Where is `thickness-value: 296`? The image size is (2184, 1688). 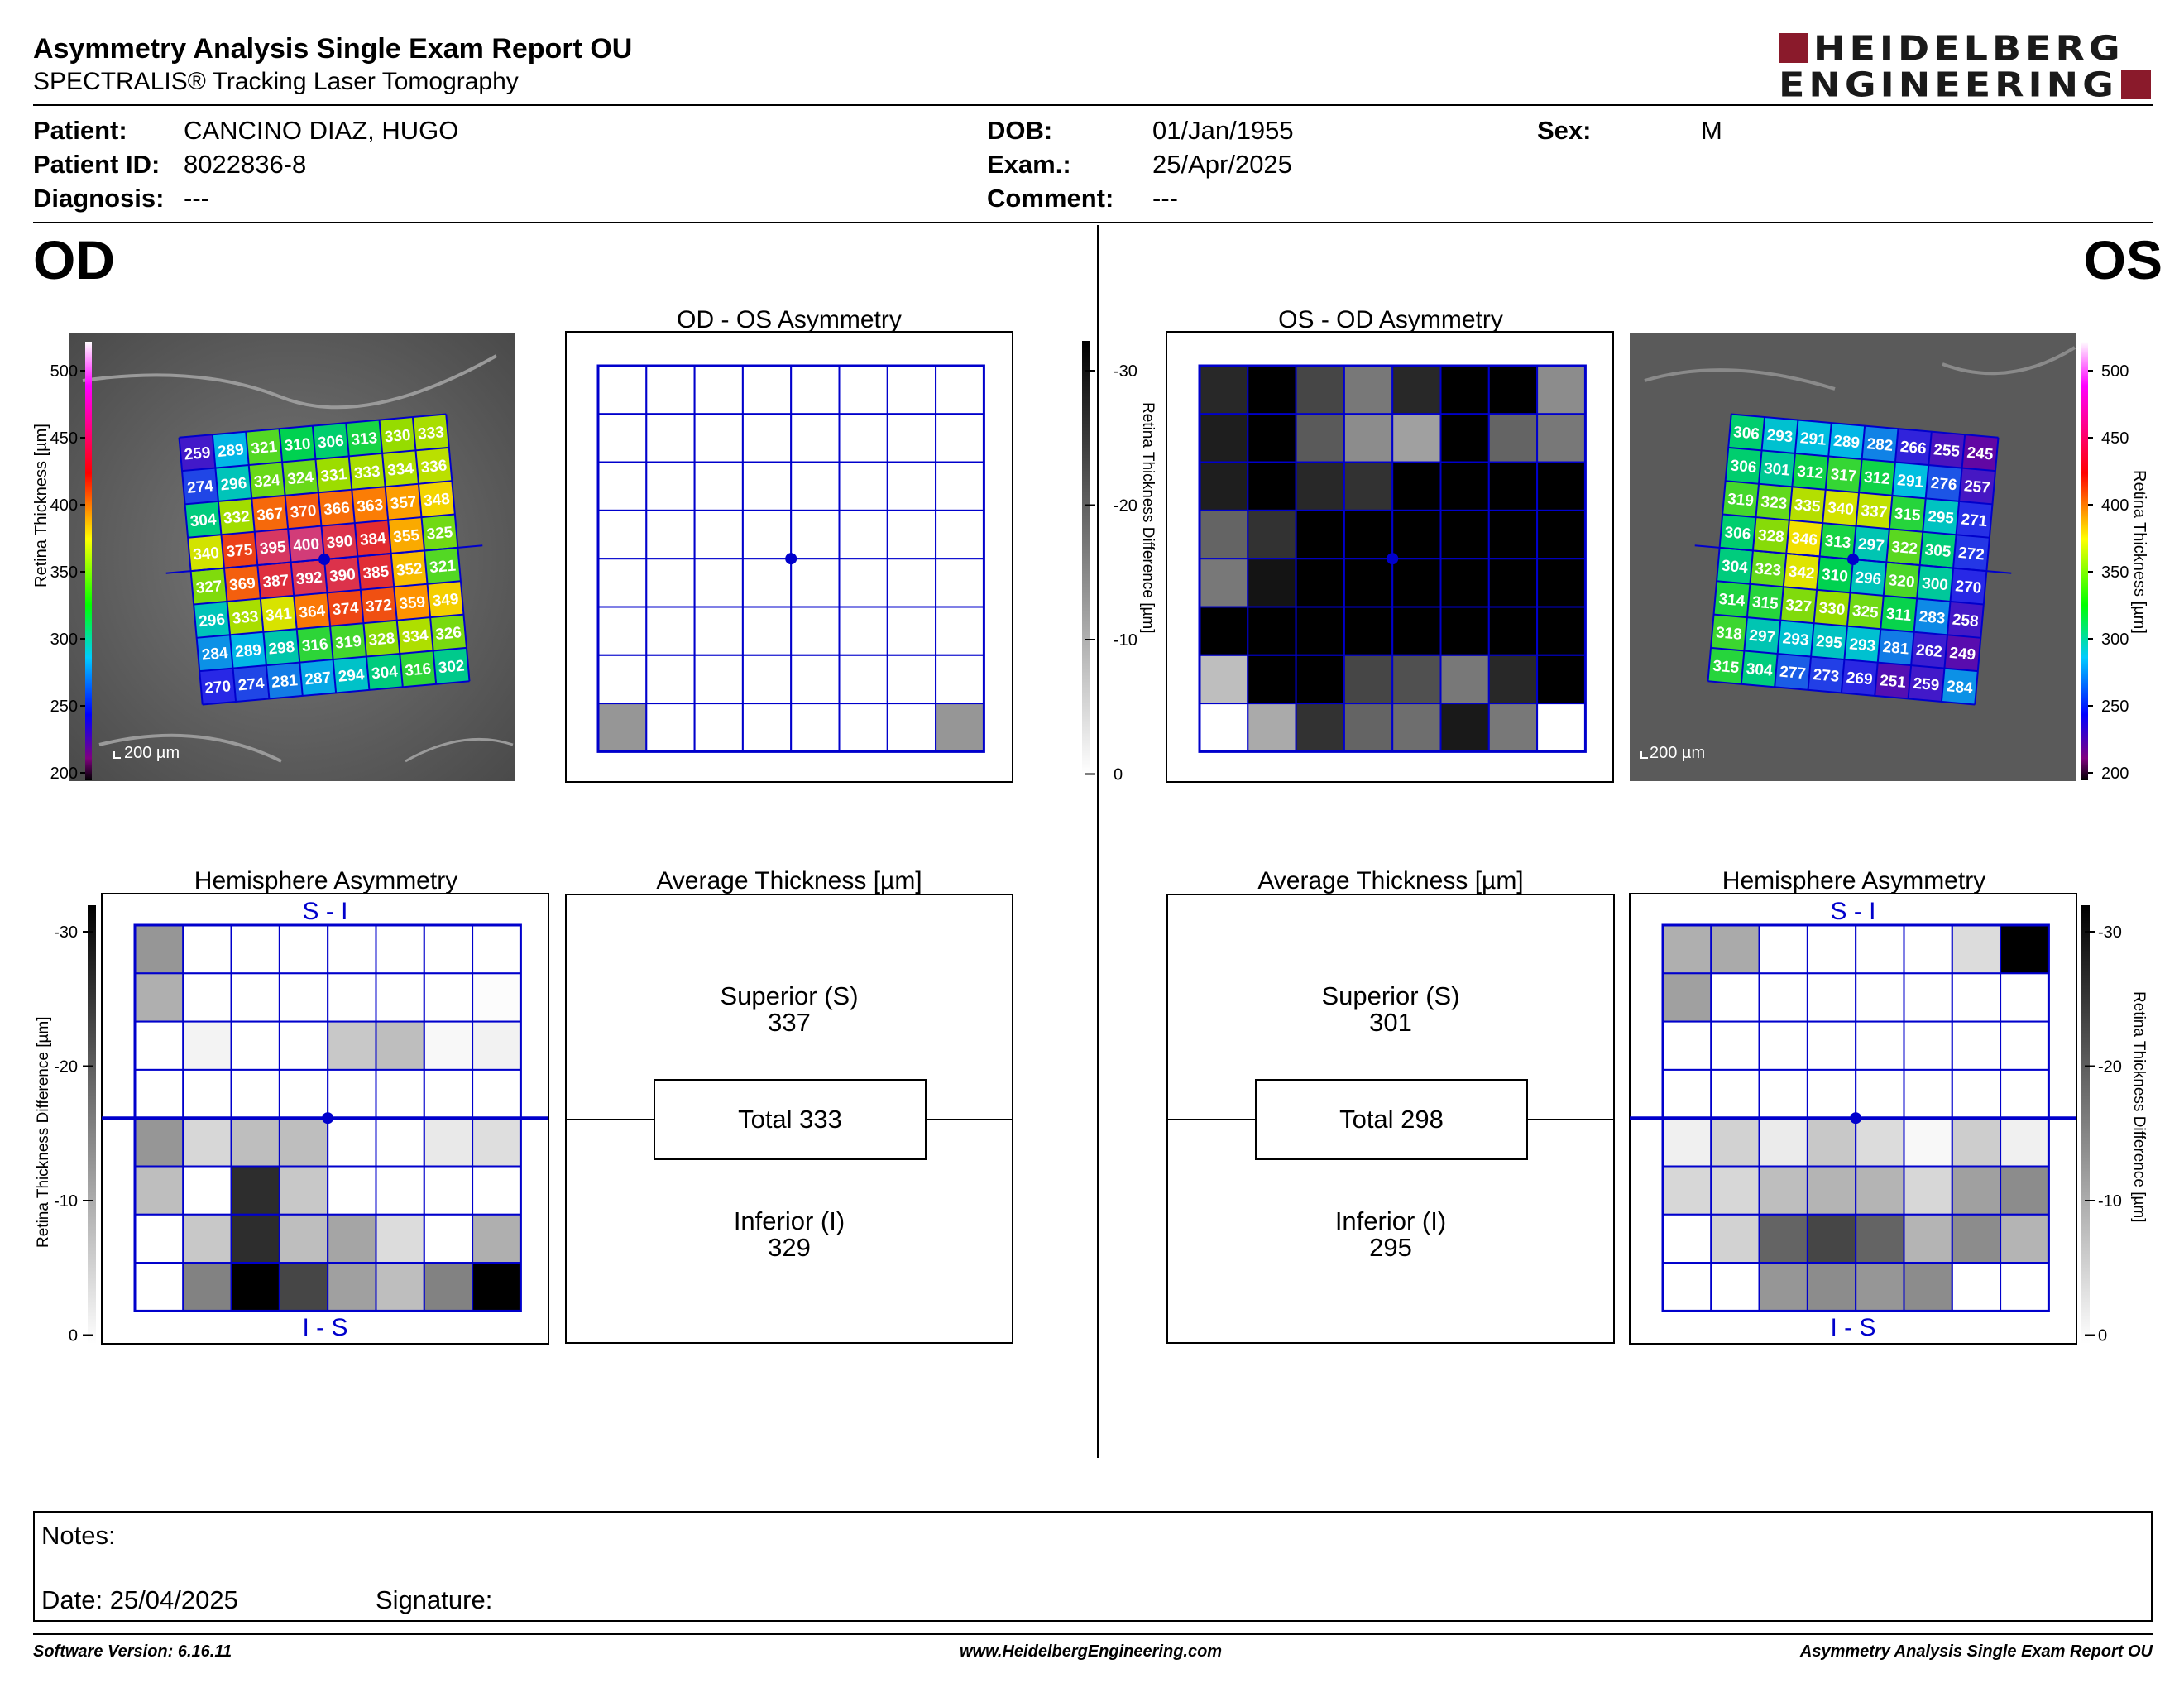
thickness-value: 296 is located at coordinates (212, 621).